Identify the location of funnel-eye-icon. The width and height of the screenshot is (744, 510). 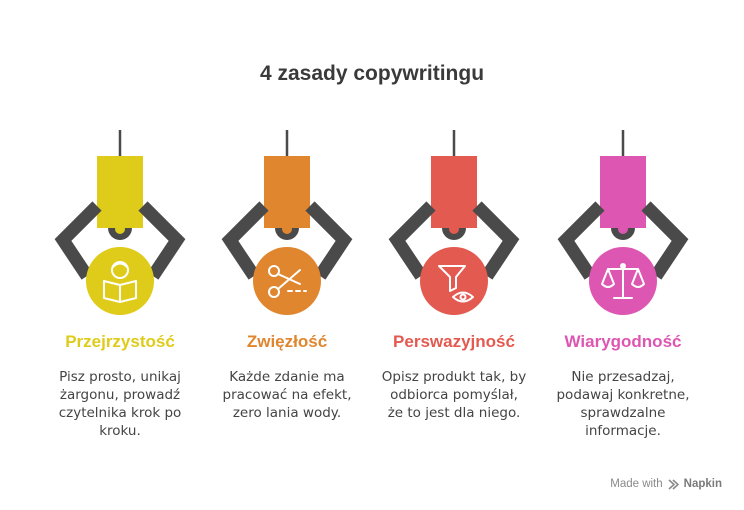
(456, 284).